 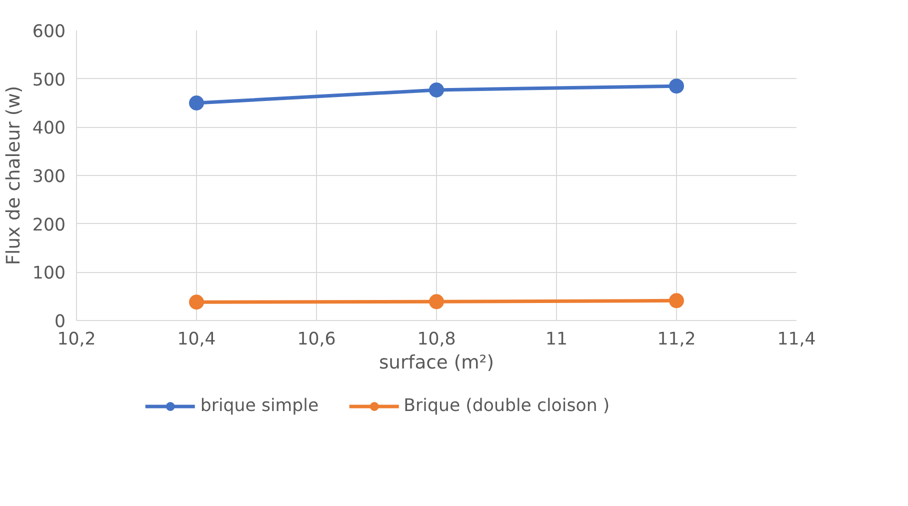 What do you see at coordinates (13, 176) in the screenshot?
I see `y-axis-title: Flux de chaleur (w)` at bounding box center [13, 176].